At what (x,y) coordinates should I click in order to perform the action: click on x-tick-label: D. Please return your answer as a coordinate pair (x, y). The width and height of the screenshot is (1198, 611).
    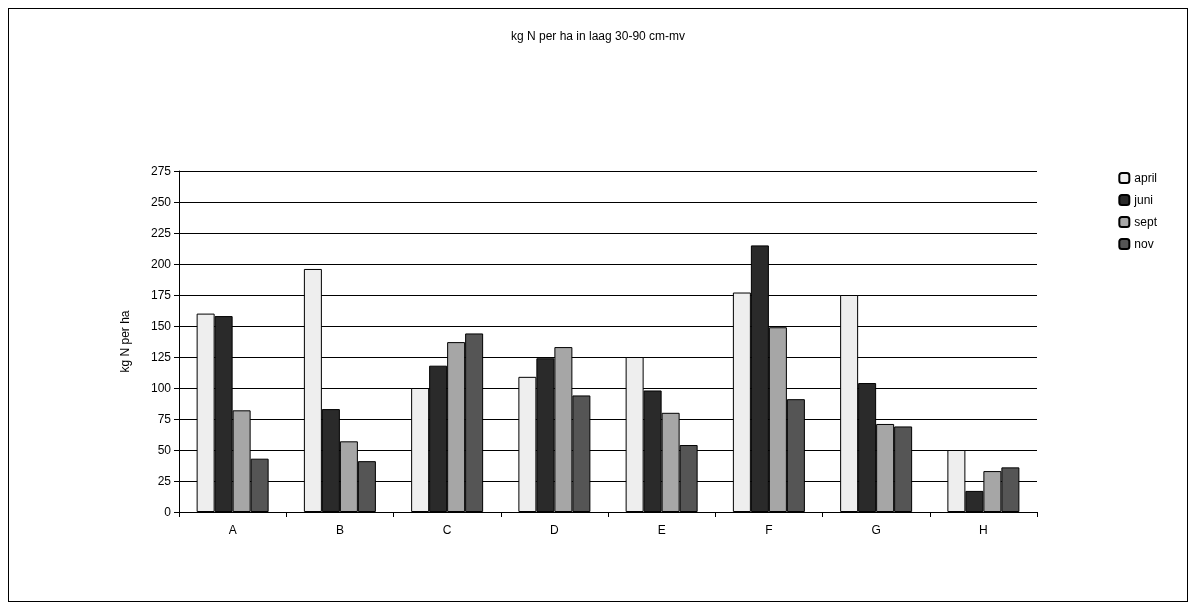
    Looking at the image, I should click on (555, 530).